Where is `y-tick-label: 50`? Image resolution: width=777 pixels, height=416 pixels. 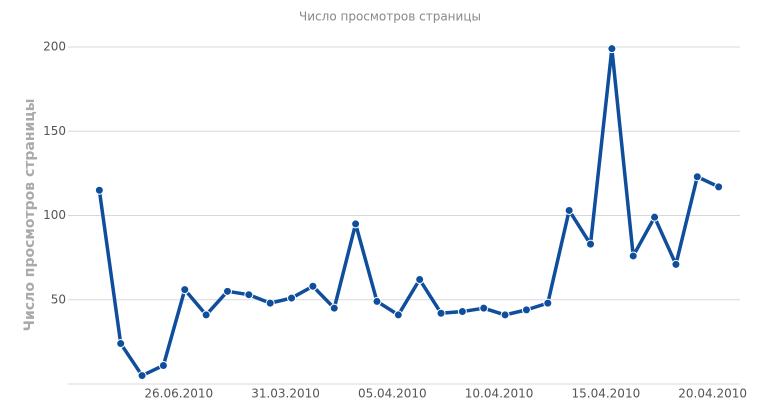
y-tick-label: 50 is located at coordinates (58, 299).